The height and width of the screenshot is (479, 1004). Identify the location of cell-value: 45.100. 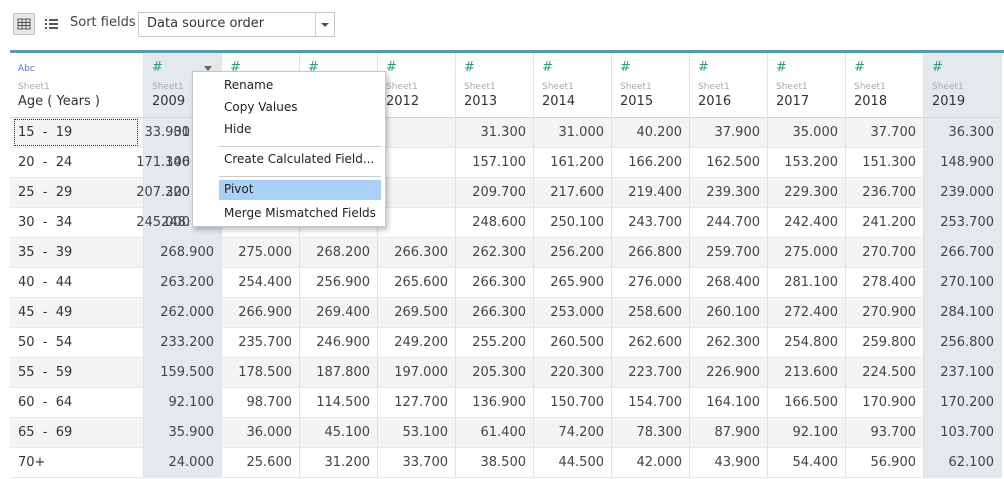
(348, 433).